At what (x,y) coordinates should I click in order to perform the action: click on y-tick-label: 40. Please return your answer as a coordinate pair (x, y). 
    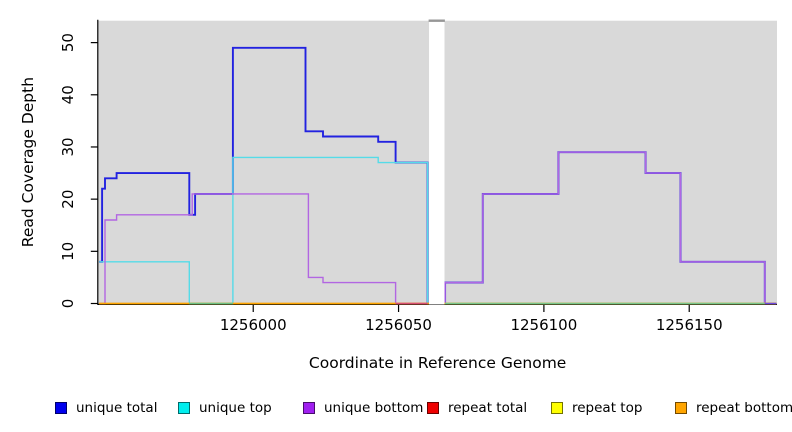
    Looking at the image, I should click on (68, 94).